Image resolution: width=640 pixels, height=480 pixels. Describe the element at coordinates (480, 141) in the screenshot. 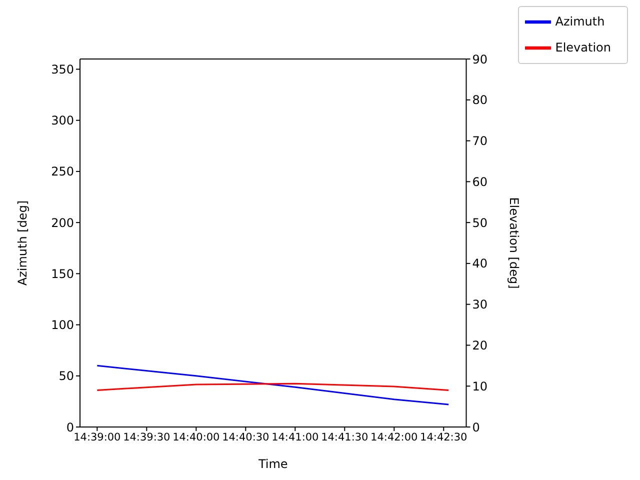

I see `y2-tick-label: 70` at that location.